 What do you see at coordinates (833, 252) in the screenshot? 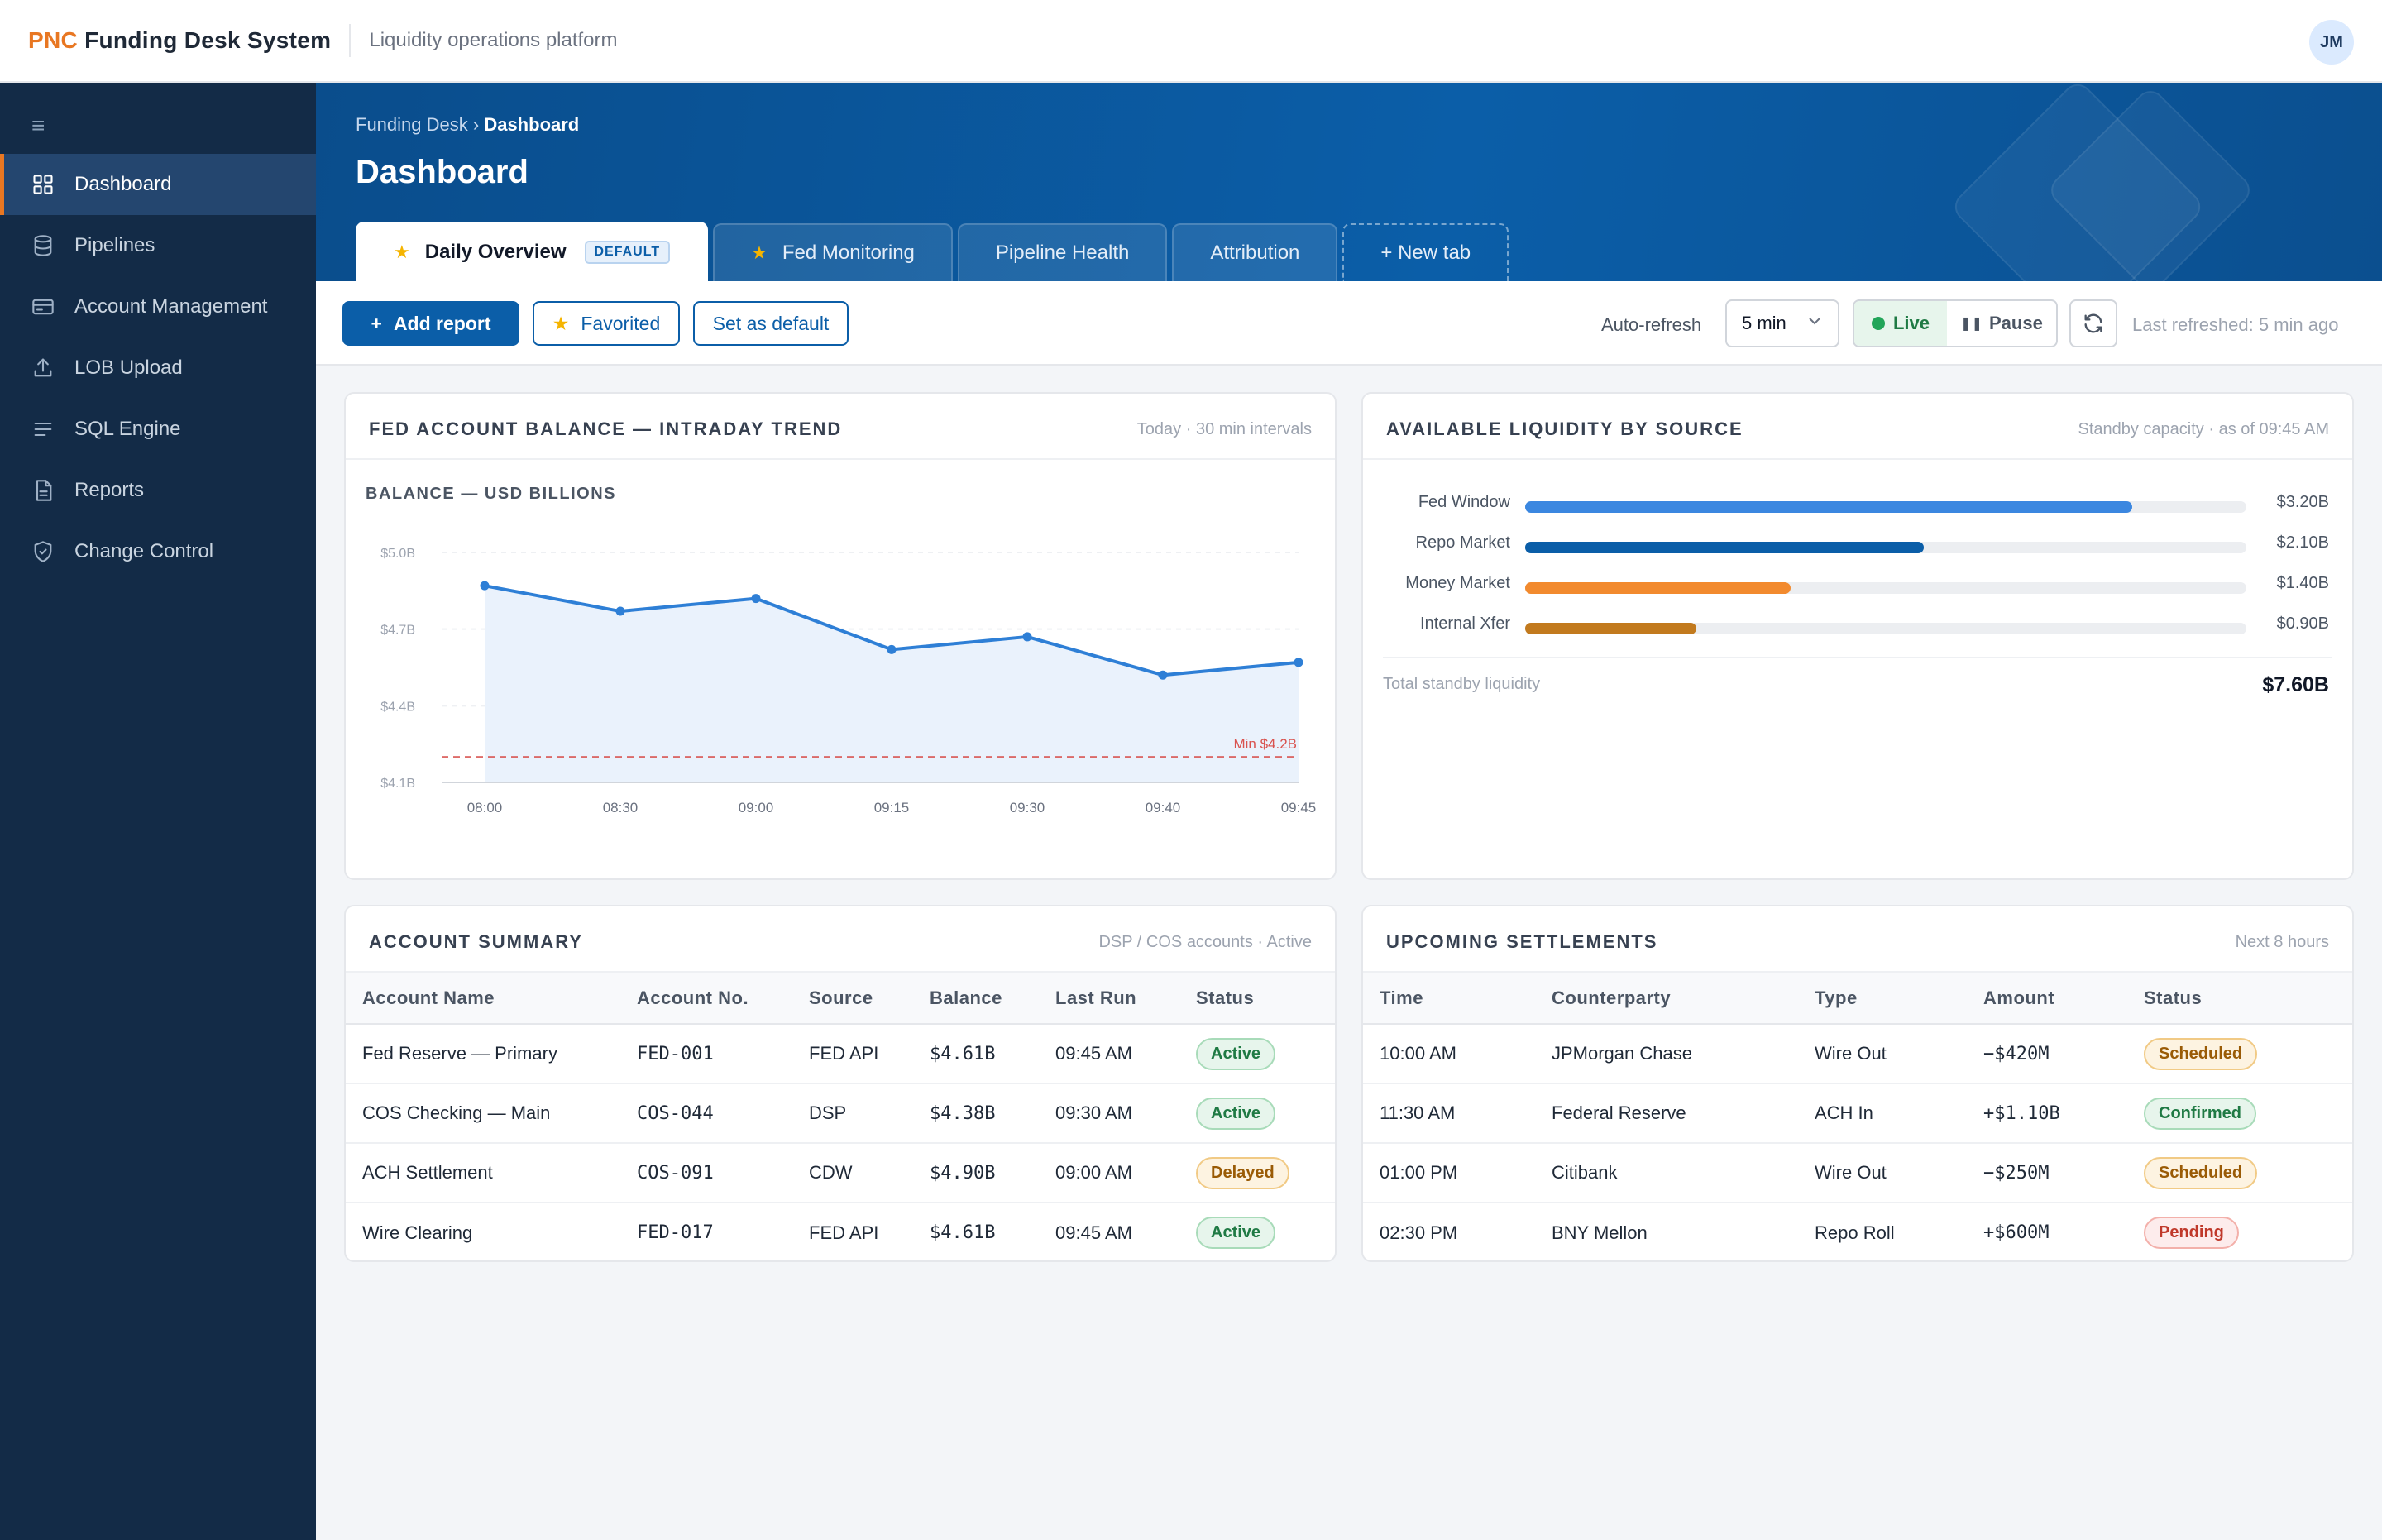
I see `tab-fed-monitoring: ★ Fed Monitoring` at bounding box center [833, 252].